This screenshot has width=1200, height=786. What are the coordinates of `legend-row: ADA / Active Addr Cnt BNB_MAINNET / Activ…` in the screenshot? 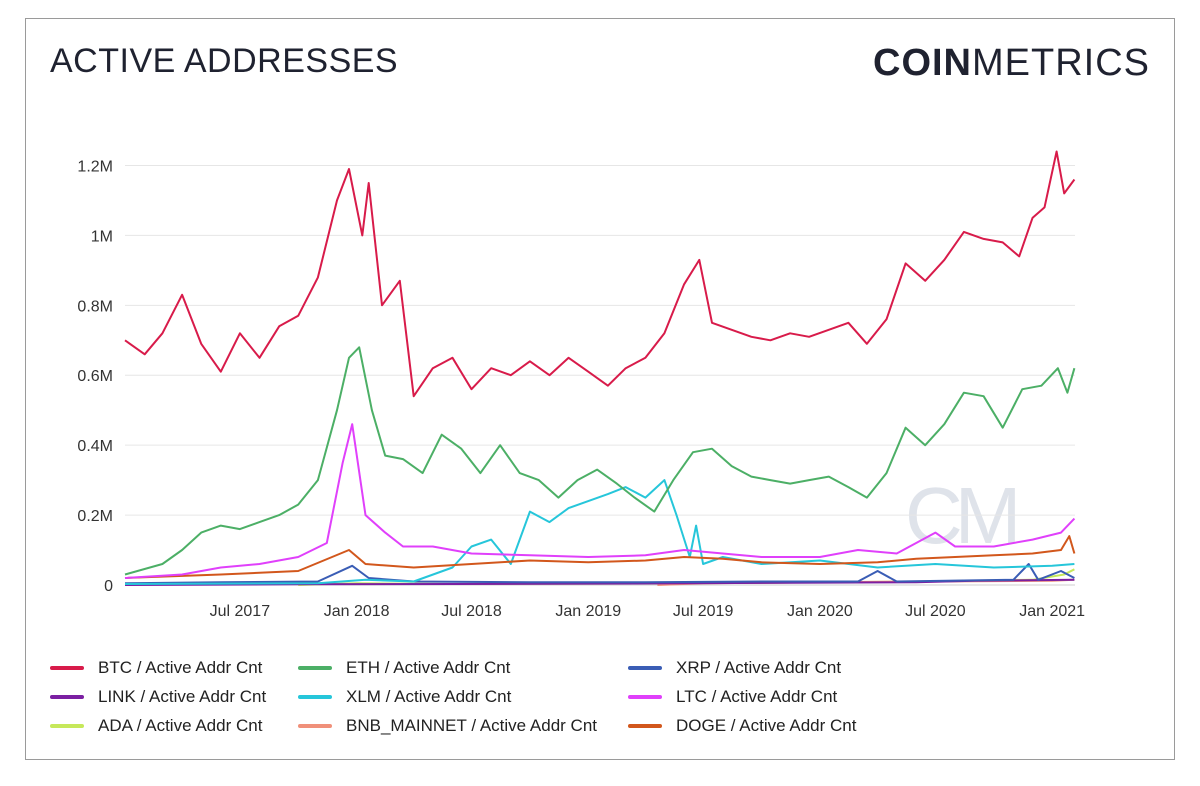 It's located at (500, 725).